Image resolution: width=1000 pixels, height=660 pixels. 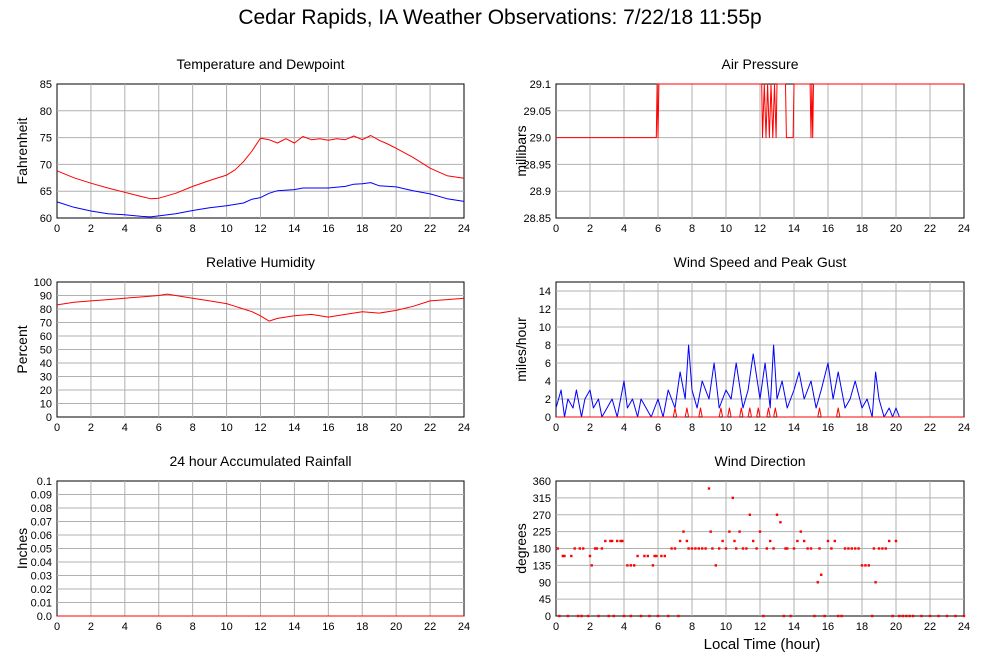 What do you see at coordinates (545, 292) in the screenshot?
I see `wind-y-tick-label: 14` at bounding box center [545, 292].